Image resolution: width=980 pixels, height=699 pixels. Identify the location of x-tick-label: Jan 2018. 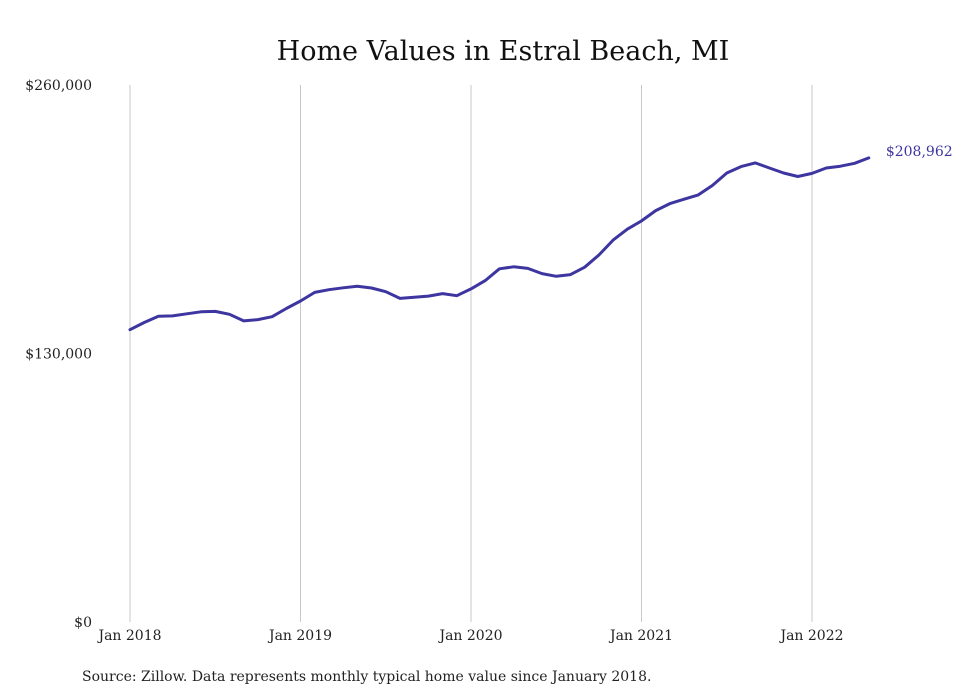
(128, 636).